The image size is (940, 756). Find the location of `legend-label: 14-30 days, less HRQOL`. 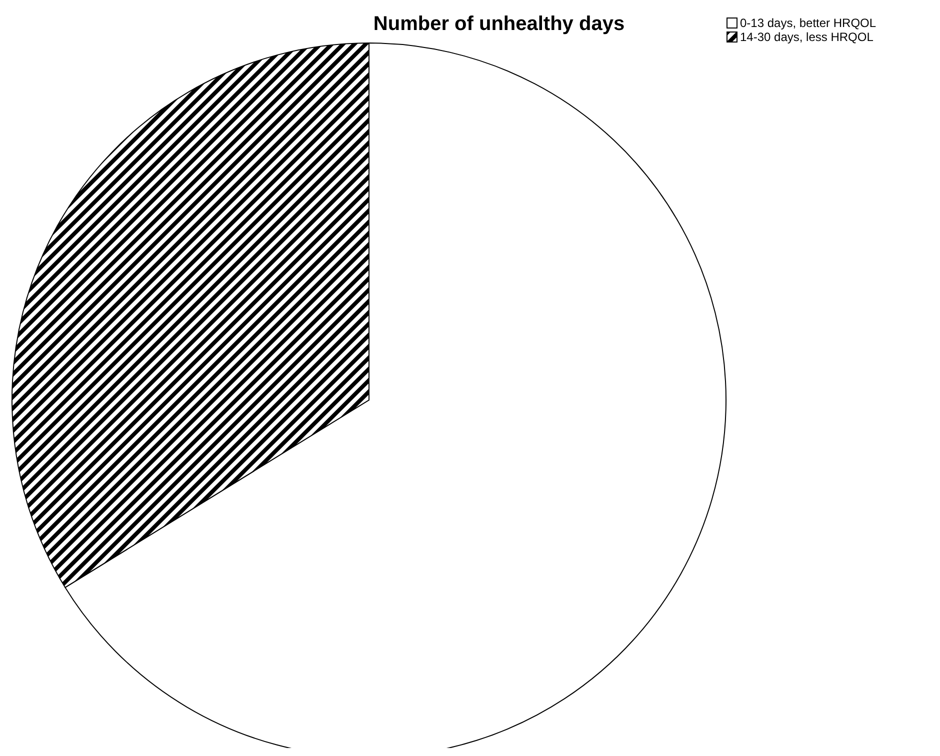

legend-label: 14-30 days, less HRQOL is located at coordinates (807, 37).